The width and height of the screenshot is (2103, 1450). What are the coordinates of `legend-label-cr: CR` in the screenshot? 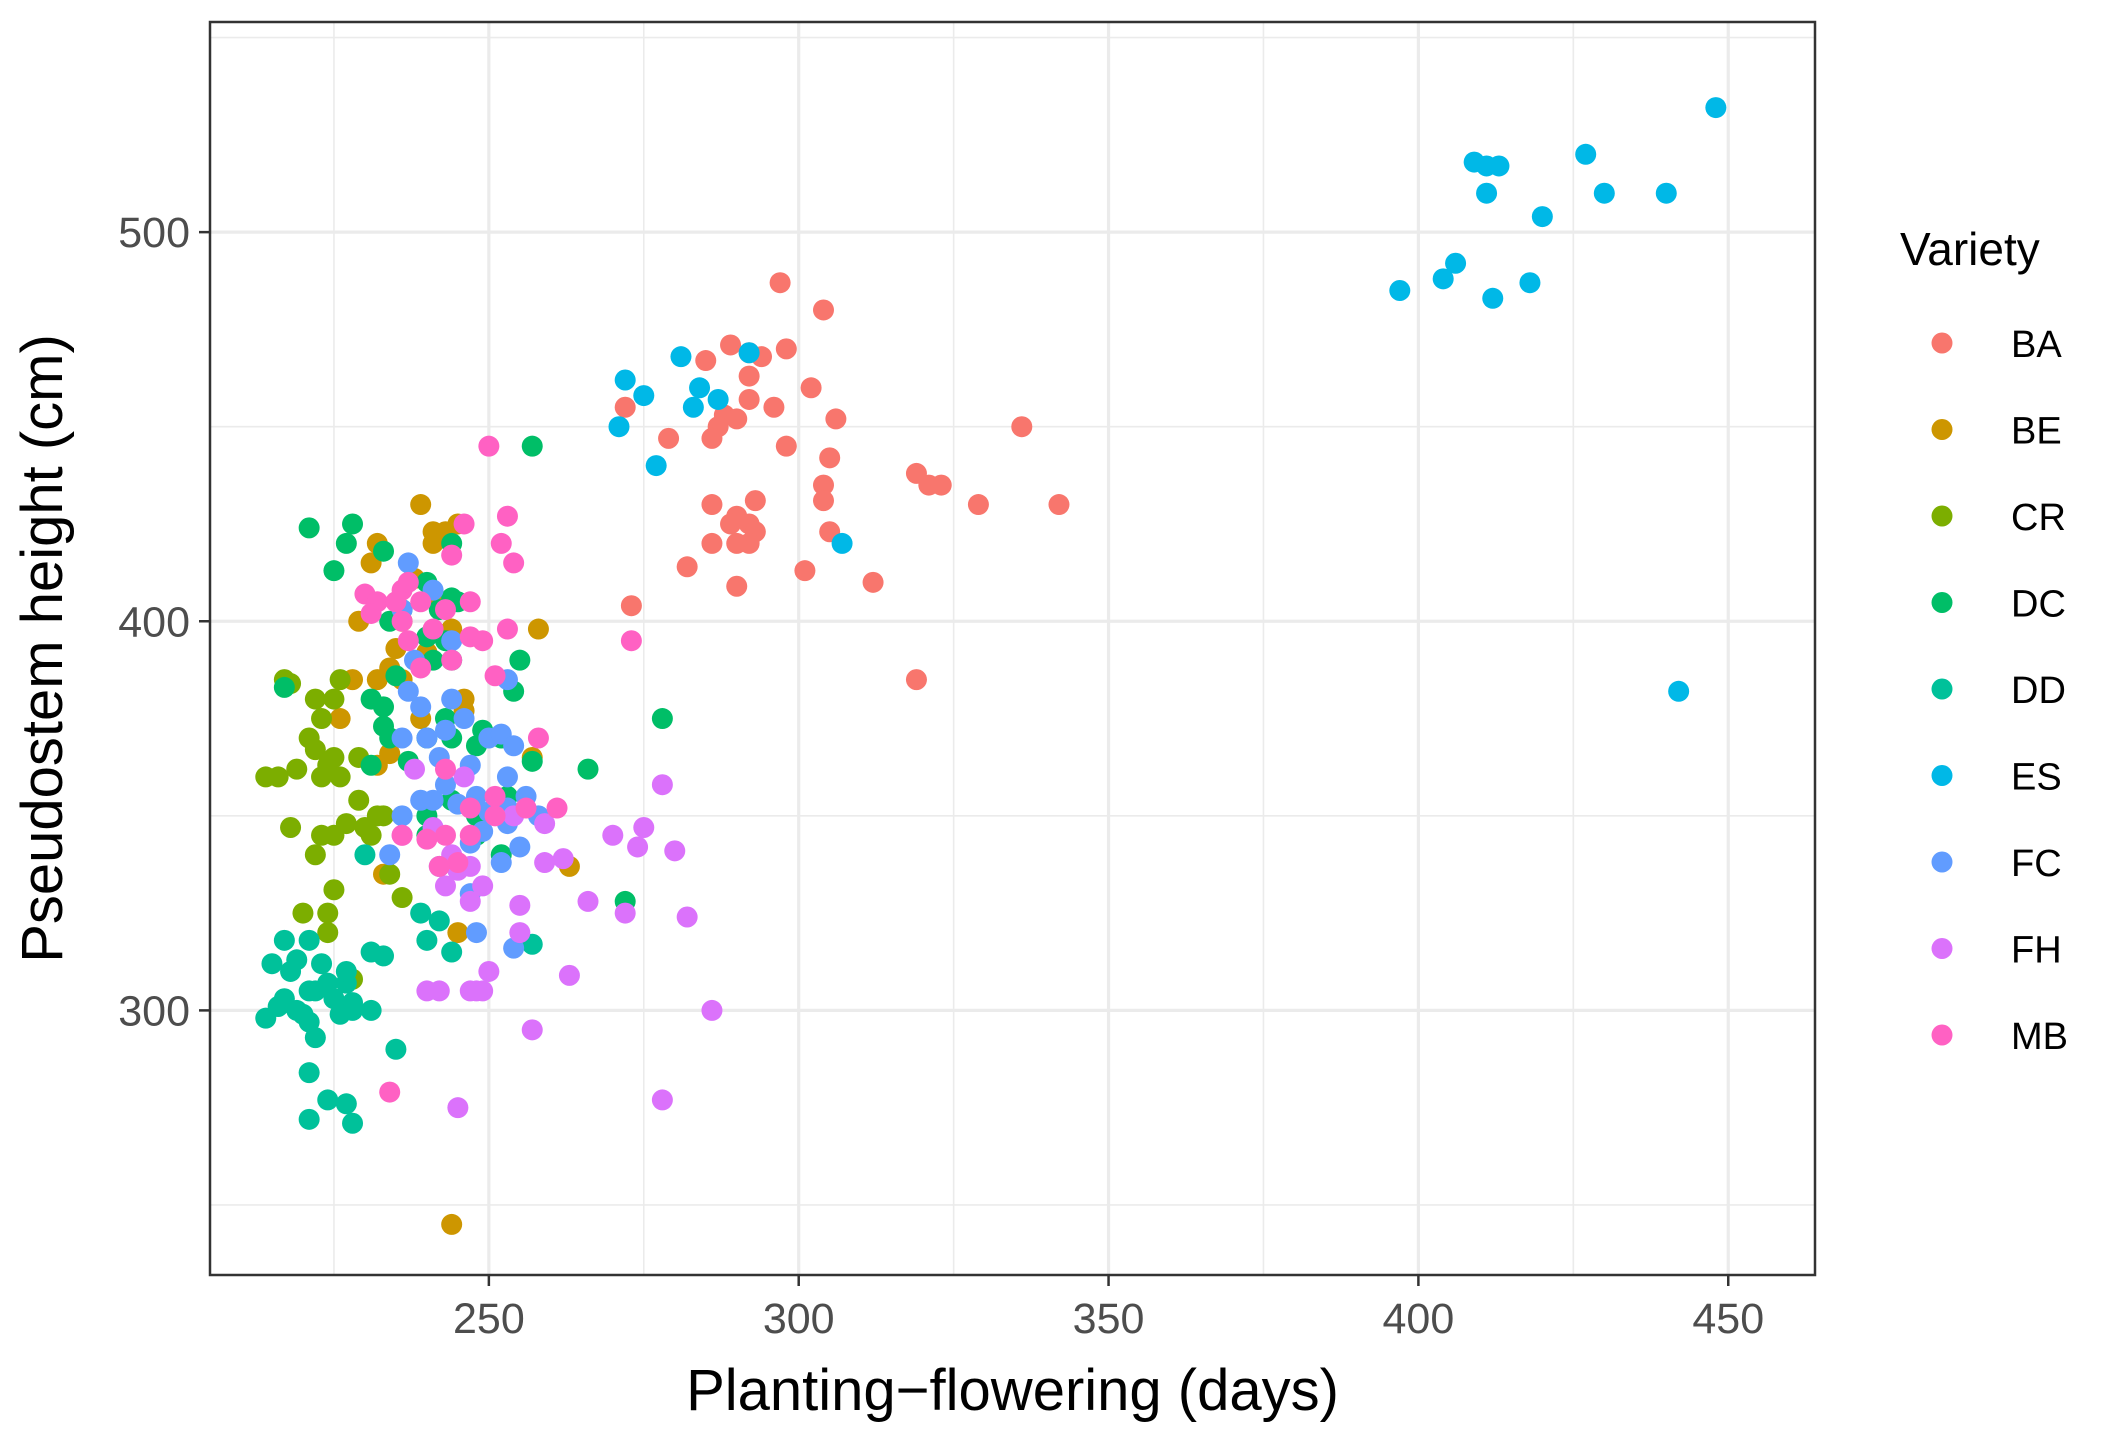 It's located at (2038, 518).